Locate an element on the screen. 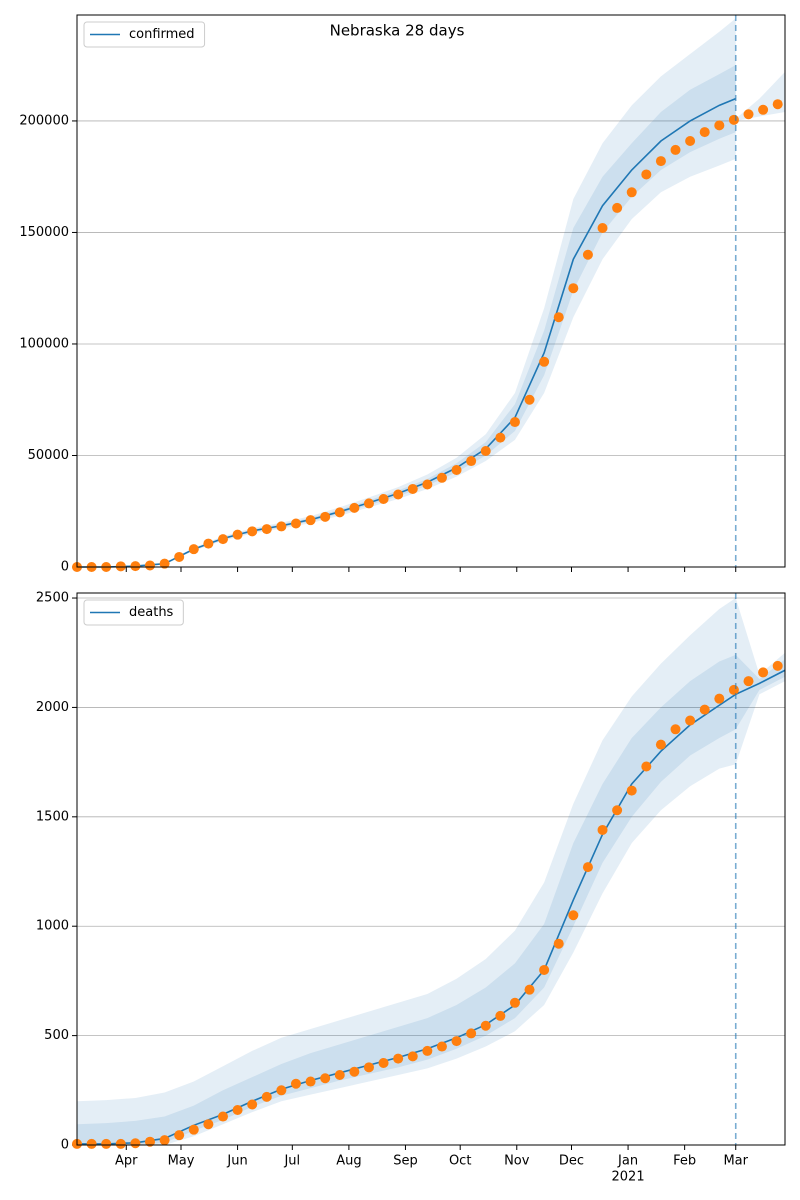 This screenshot has height=1200, width=800. y-tick-label: 1000 is located at coordinates (52, 926).